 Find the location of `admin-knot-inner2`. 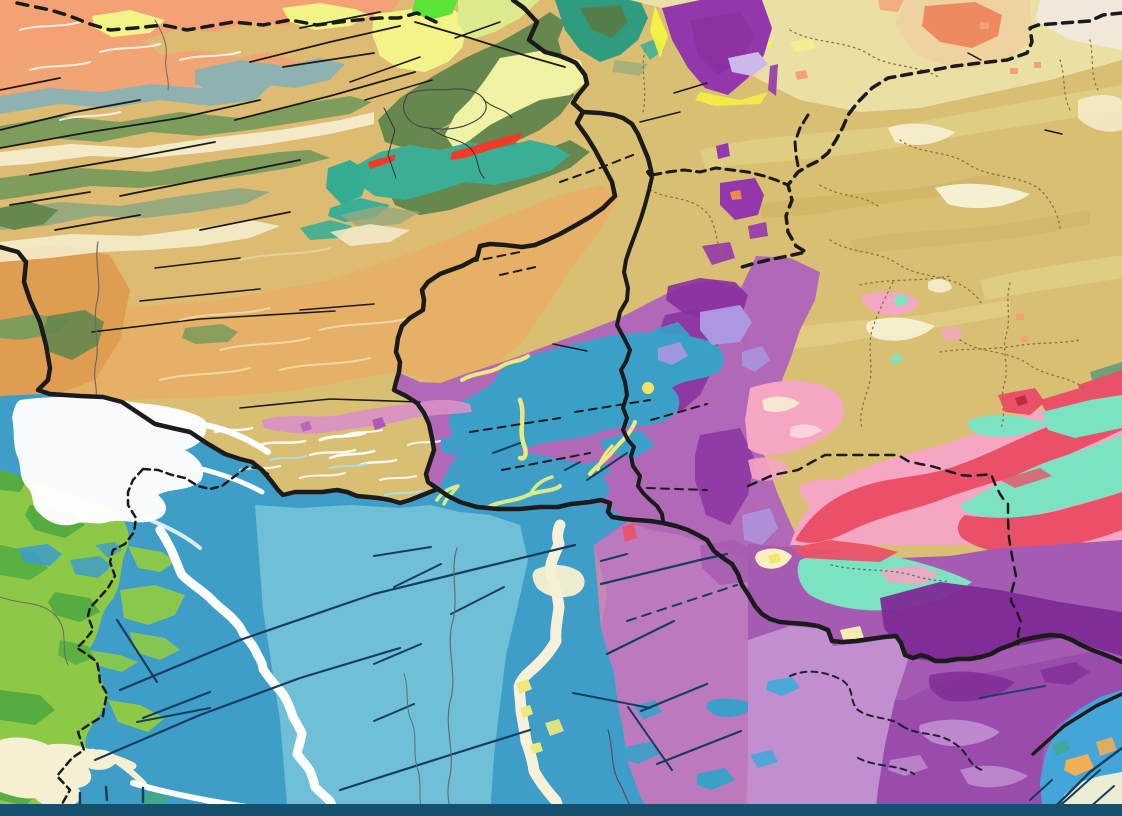

admin-knot-inner2 is located at coordinates (498, 109).